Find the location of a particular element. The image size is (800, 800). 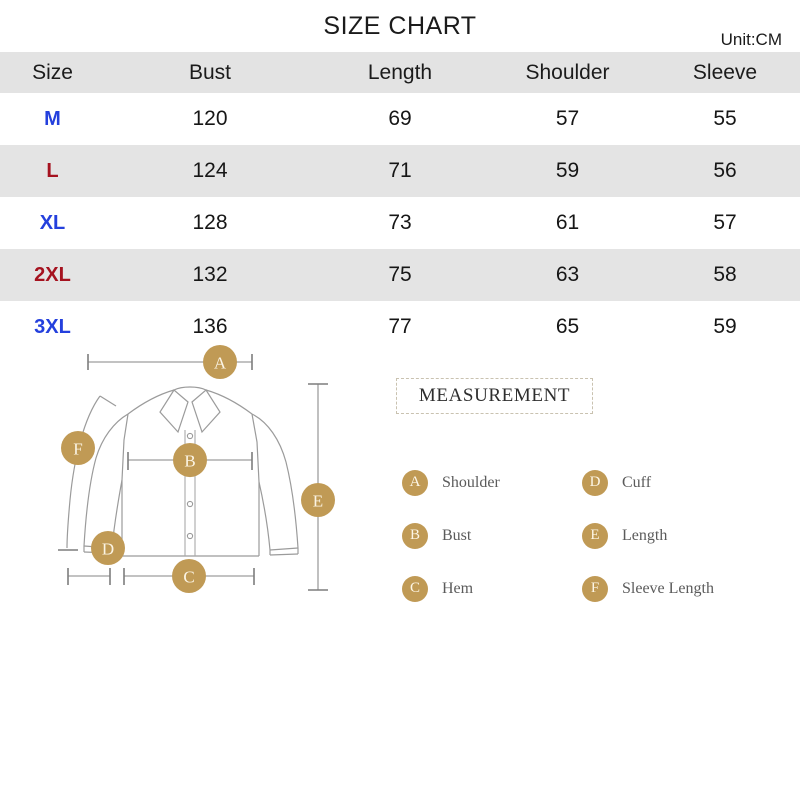

legend-item-c: C Hem is located at coordinates (451, 588).